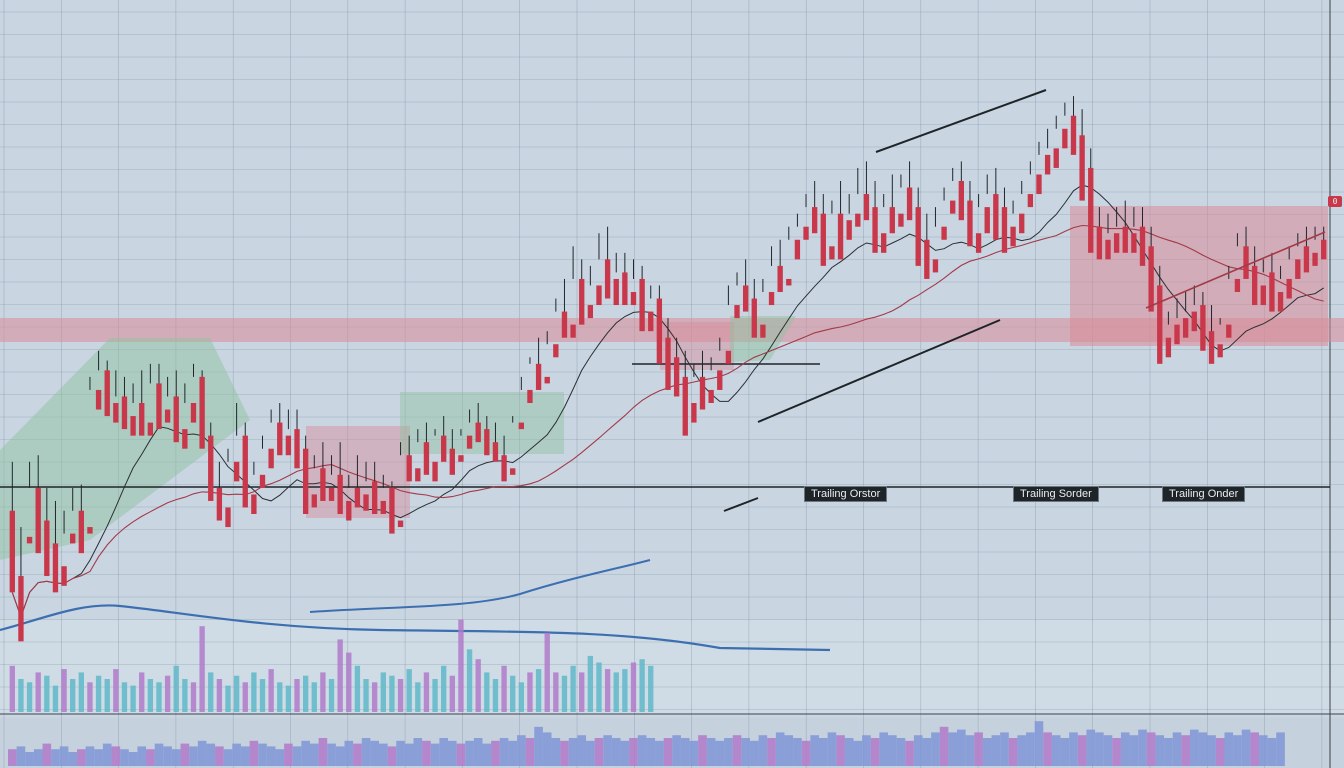 The height and width of the screenshot is (768, 1344). I want to click on current-price-tag: 0, so click(1335, 201).